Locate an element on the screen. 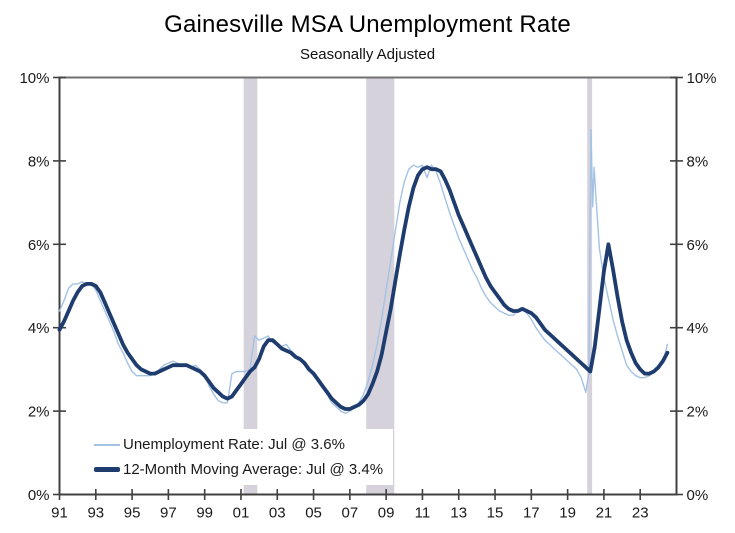 The width and height of the screenshot is (735, 533). y-tick-label-left: 4% is located at coordinates (39, 328).